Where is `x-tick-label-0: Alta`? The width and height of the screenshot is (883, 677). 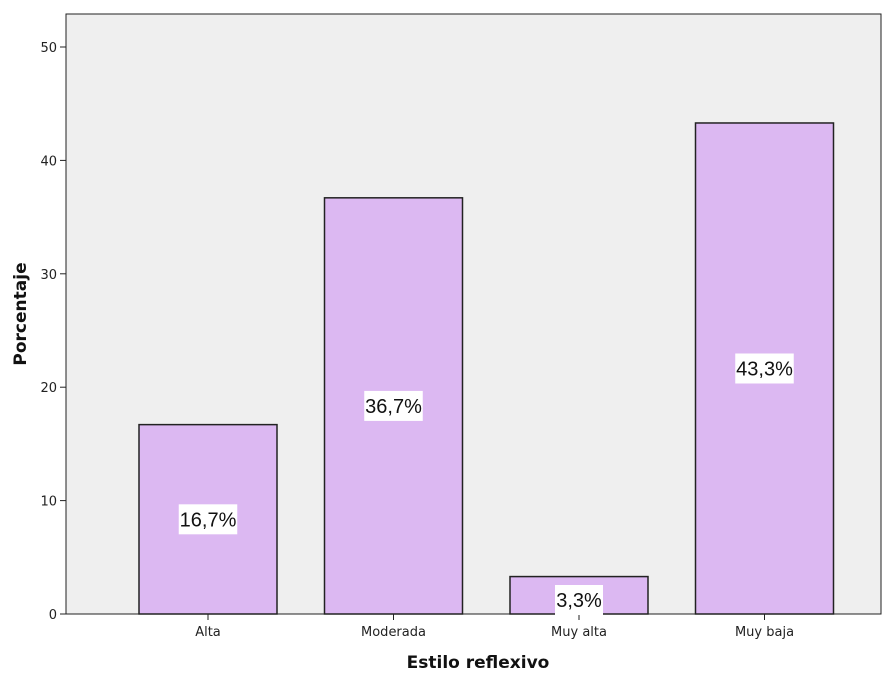
x-tick-label-0: Alta is located at coordinates (208, 632).